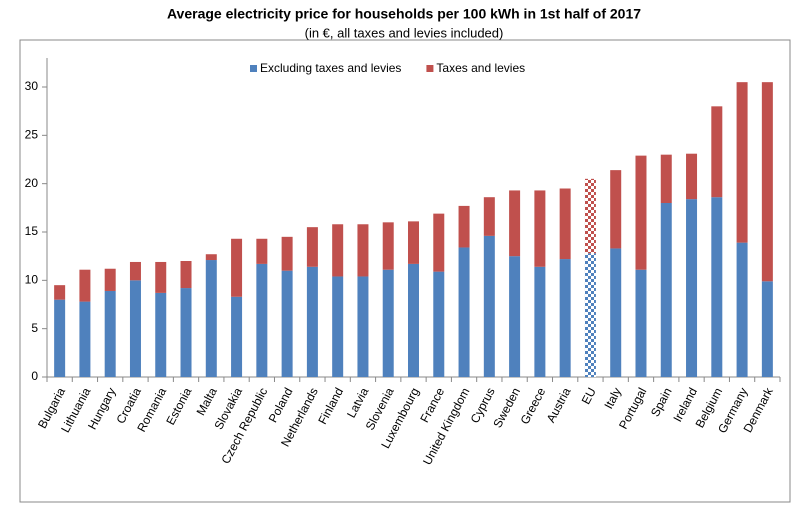 The height and width of the screenshot is (507, 809). I want to click on legend-label: Excluding taxes and levies, so click(330, 68).